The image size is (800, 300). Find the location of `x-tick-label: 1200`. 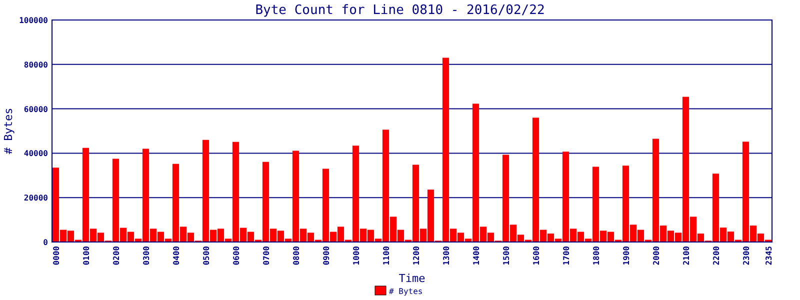

x-tick-label: 1200 is located at coordinates (416, 256).